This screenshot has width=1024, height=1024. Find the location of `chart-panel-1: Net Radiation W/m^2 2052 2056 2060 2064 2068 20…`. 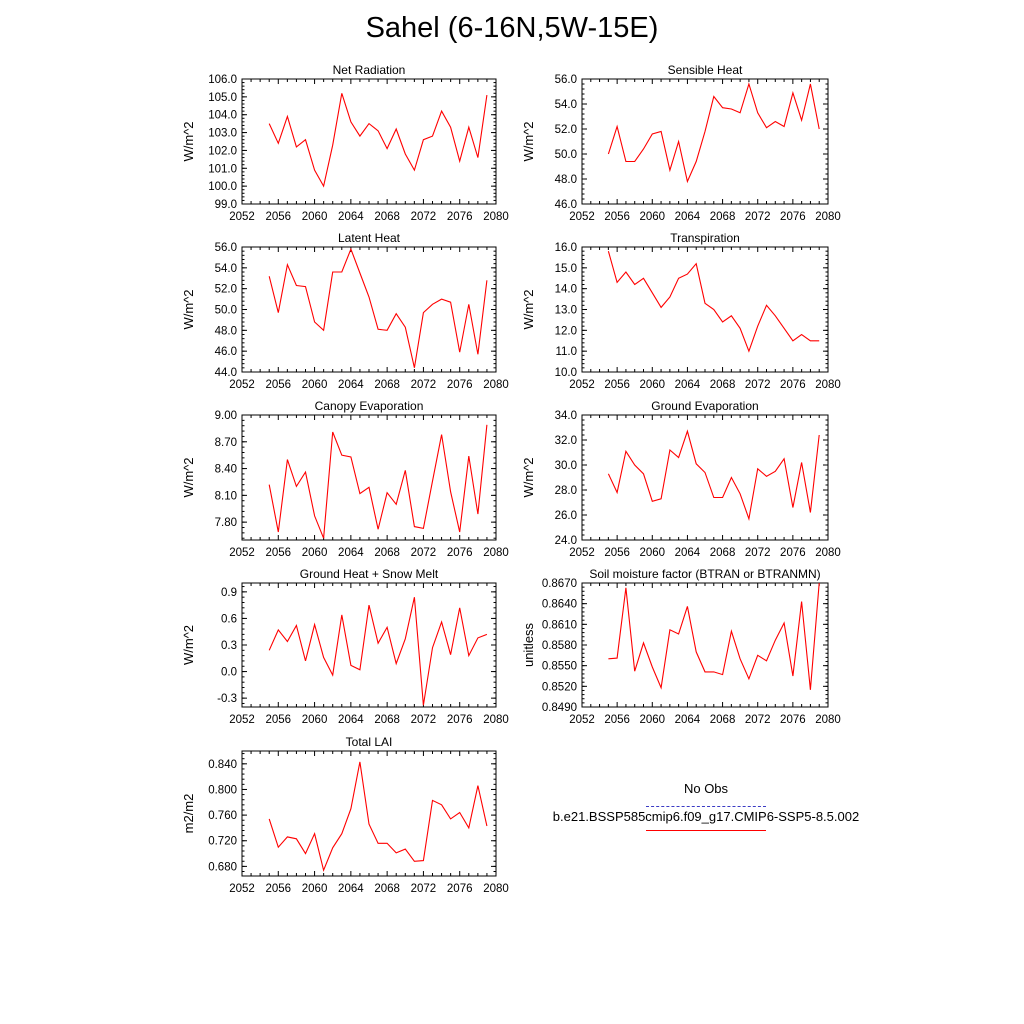

chart-panel-1: Net Radiation W/m^2 2052 2056 2060 2064 2068 20… is located at coordinates (345, 143).